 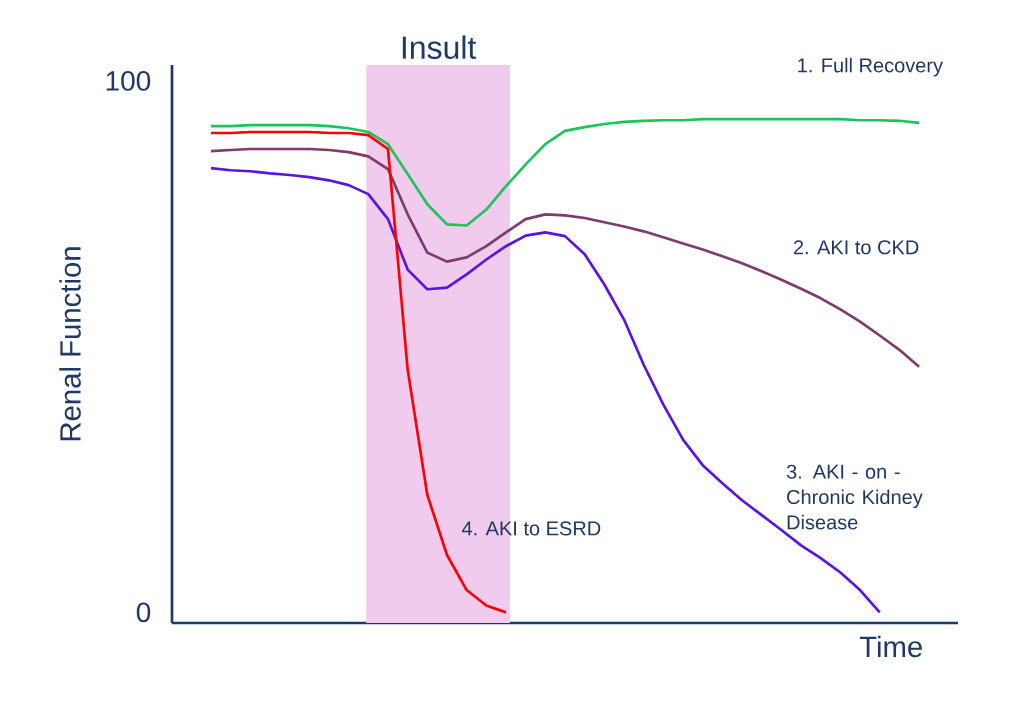 What do you see at coordinates (854, 497) in the screenshot?
I see `series-label: 3. AKI - on - Chronic Kidney Disease` at bounding box center [854, 497].